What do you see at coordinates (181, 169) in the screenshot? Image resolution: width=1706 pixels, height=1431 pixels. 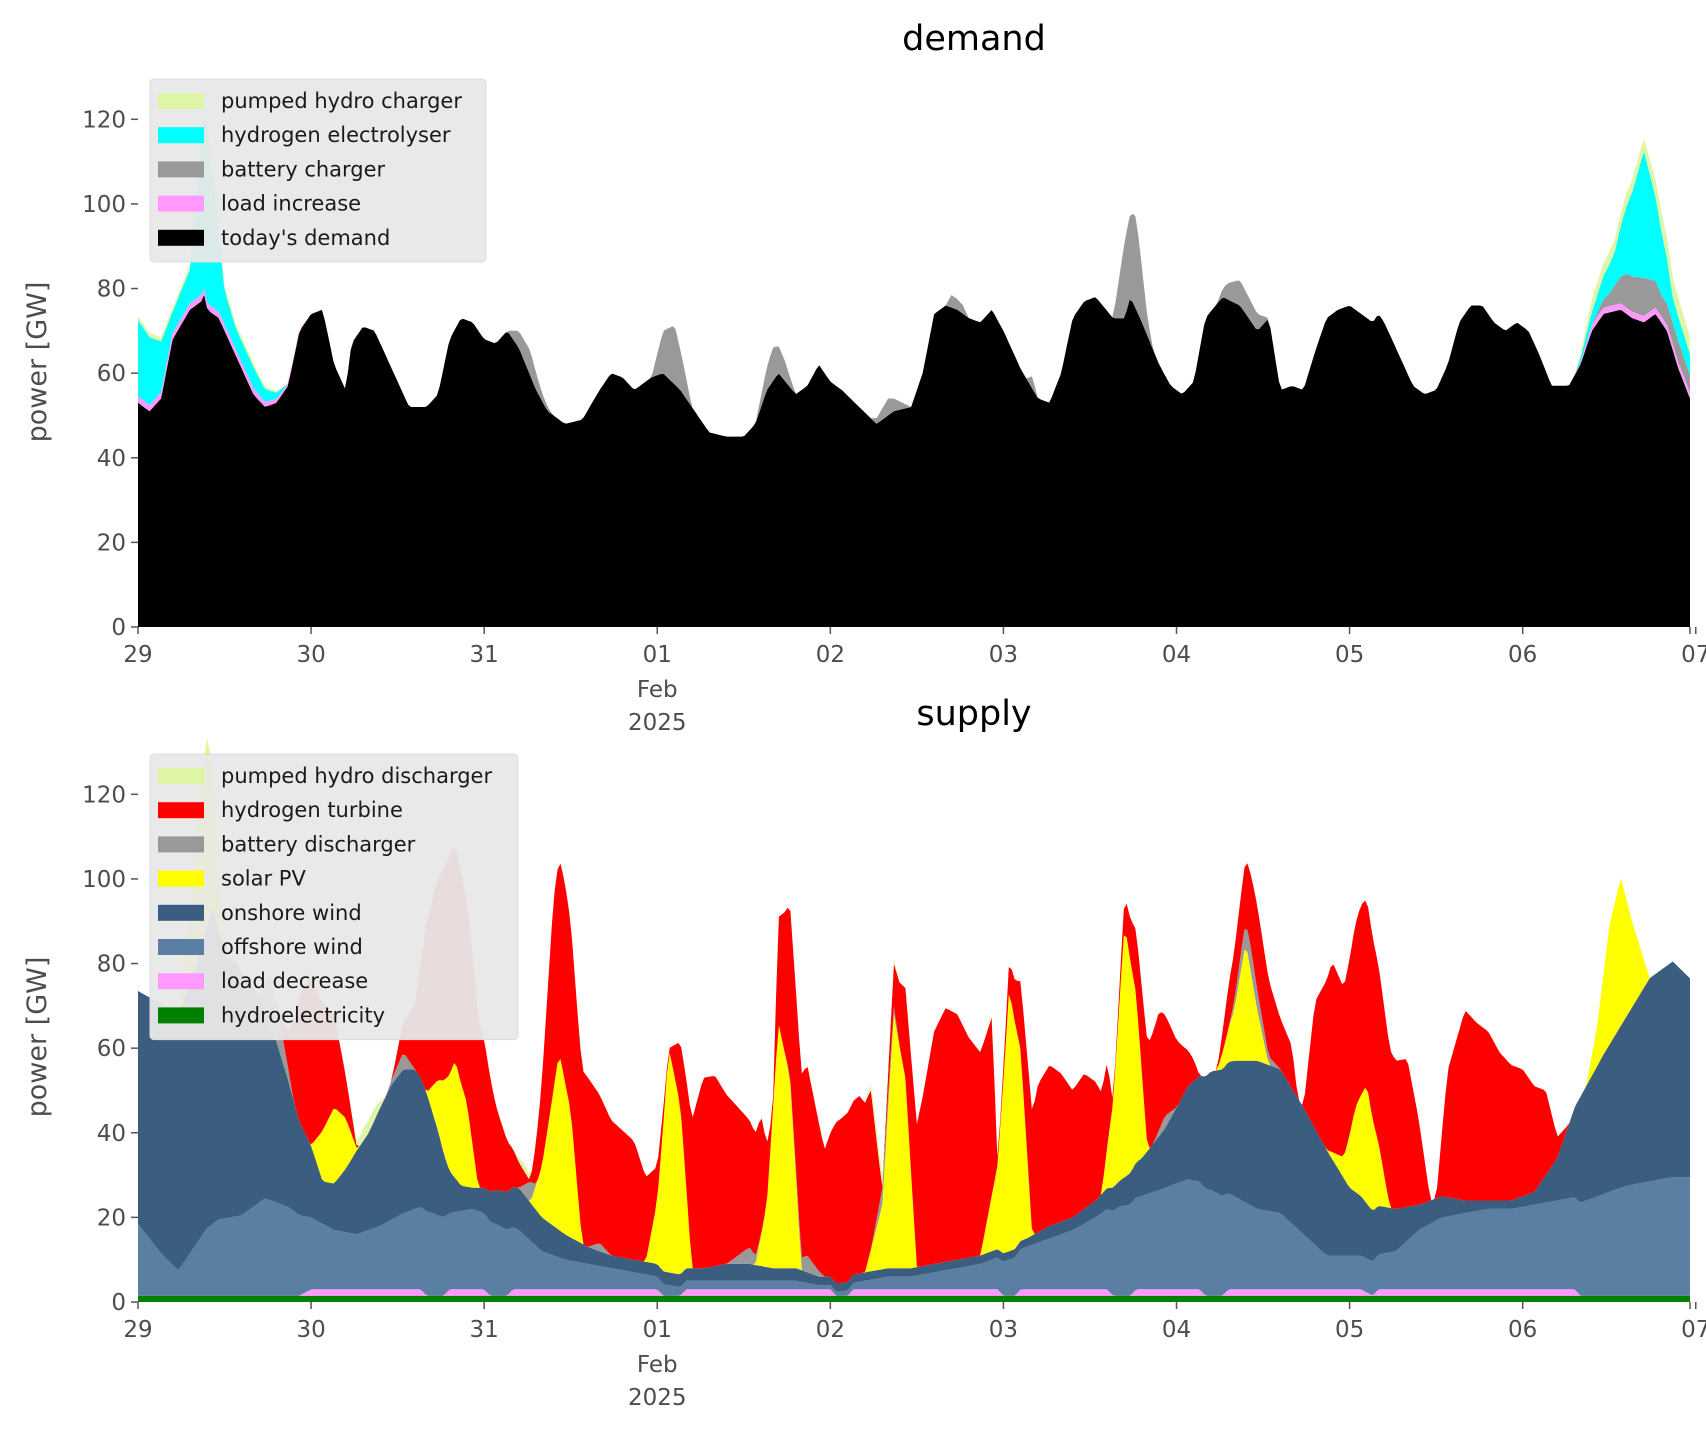 I see `legend-swatch-battery-charger` at bounding box center [181, 169].